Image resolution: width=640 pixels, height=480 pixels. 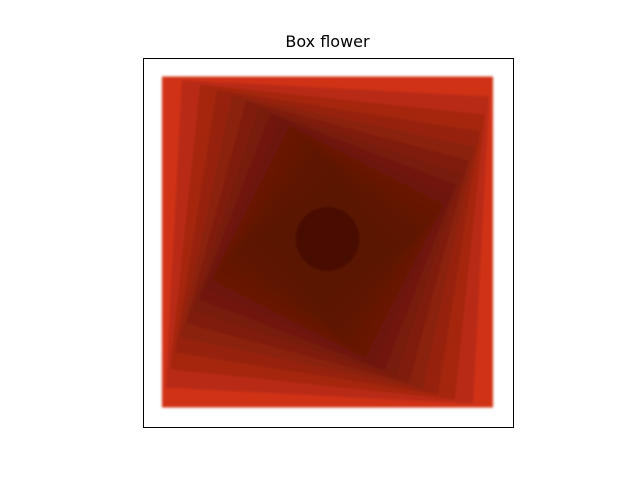 What do you see at coordinates (327, 41) in the screenshot?
I see `chart-title: Box flower` at bounding box center [327, 41].